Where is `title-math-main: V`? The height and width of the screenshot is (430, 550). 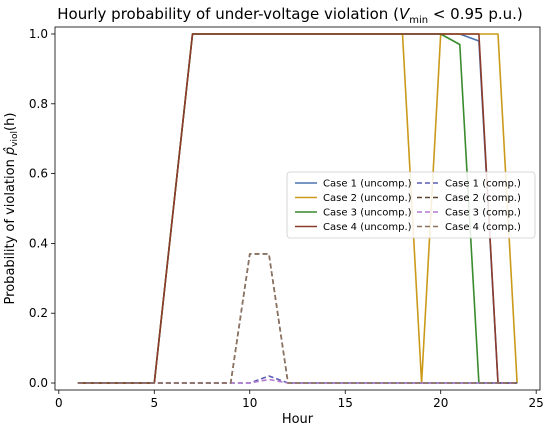 title-math-main: V is located at coordinates (405, 14).